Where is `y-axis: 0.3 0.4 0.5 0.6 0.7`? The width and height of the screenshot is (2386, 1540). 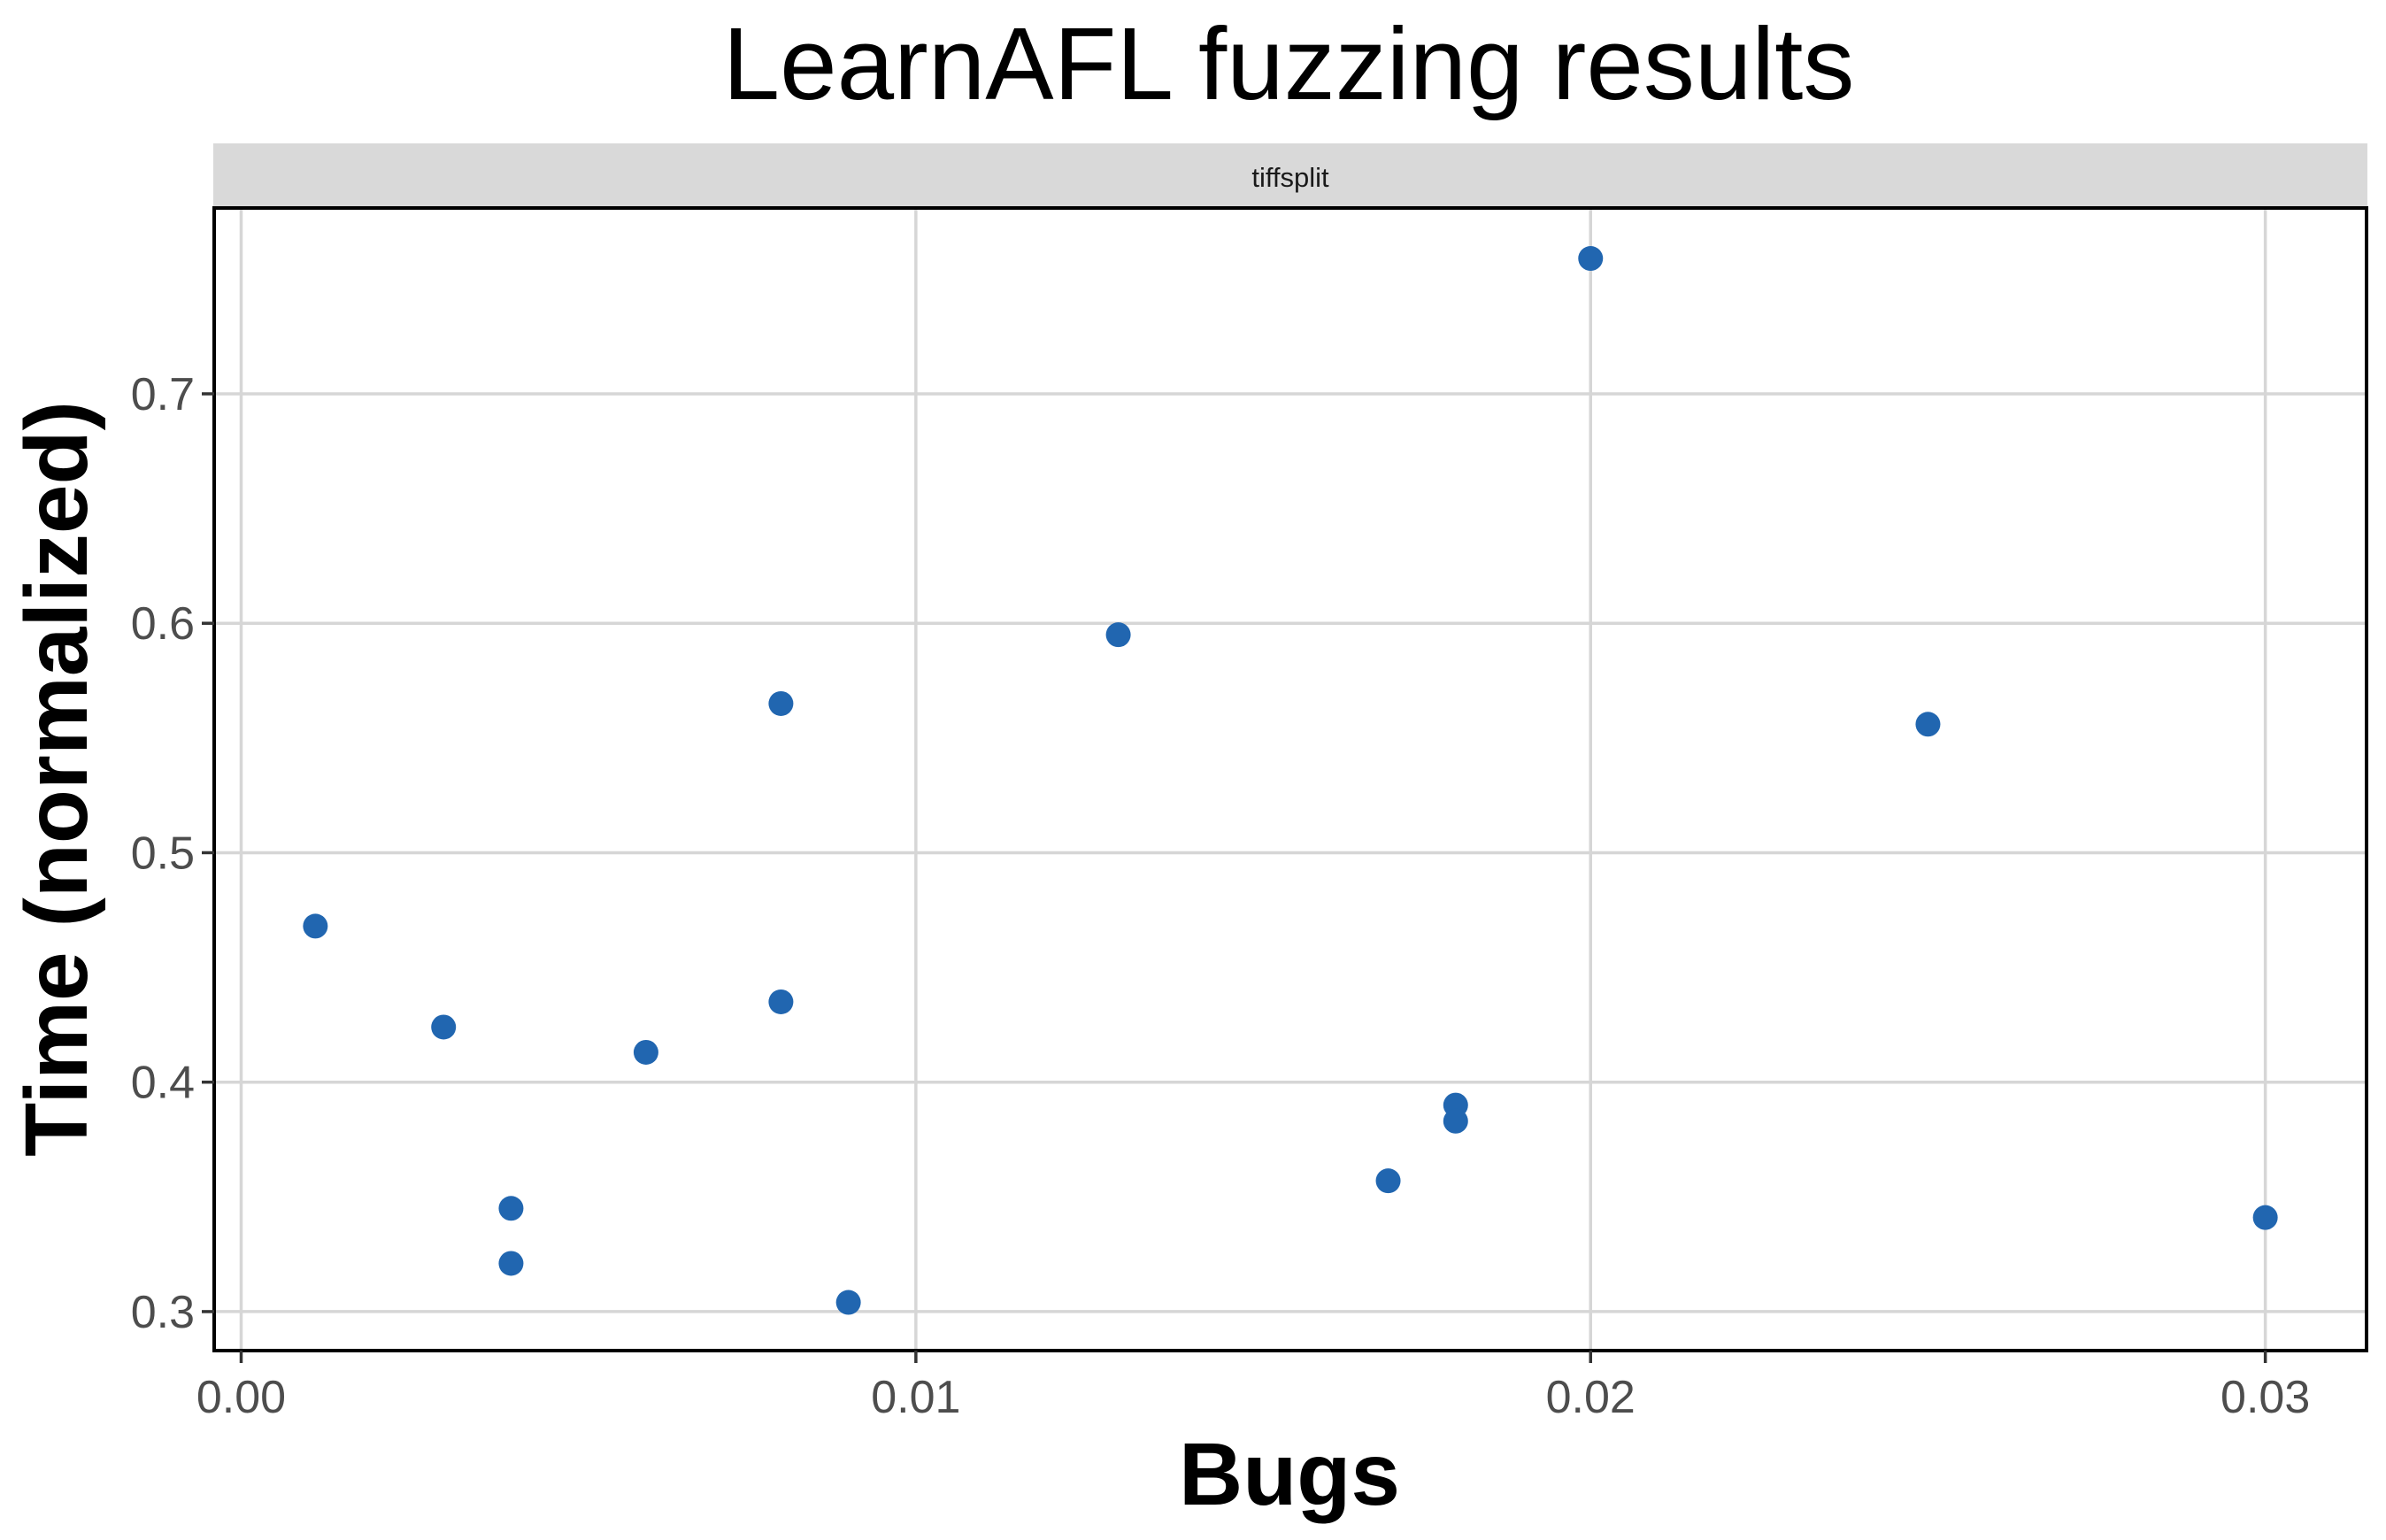 y-axis: 0.3 0.4 0.5 0.6 0.7 is located at coordinates (172, 854).